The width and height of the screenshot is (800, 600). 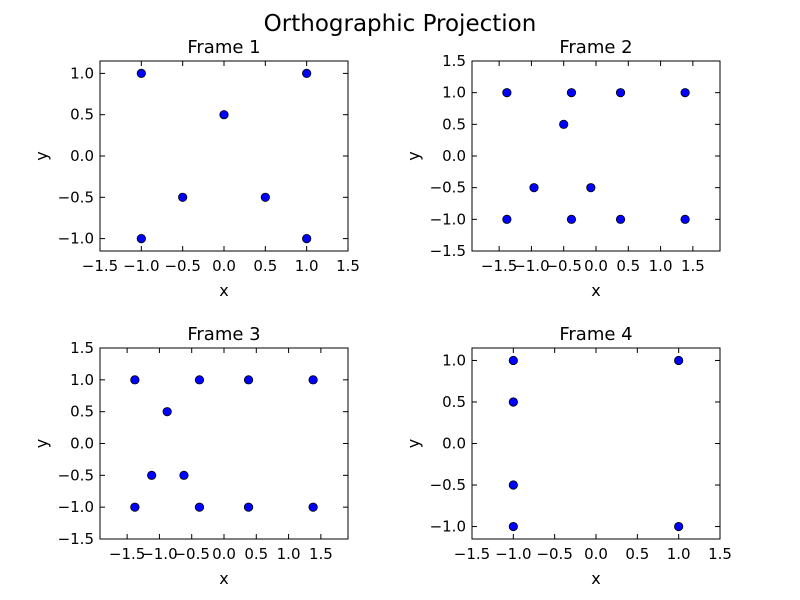 What do you see at coordinates (223, 334) in the screenshot?
I see `subplot-title: Frame 3` at bounding box center [223, 334].